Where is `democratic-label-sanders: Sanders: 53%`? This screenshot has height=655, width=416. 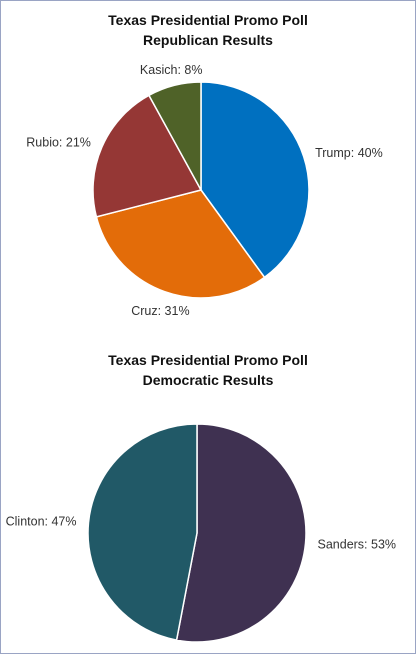 democratic-label-sanders: Sanders: 53% is located at coordinates (357, 544).